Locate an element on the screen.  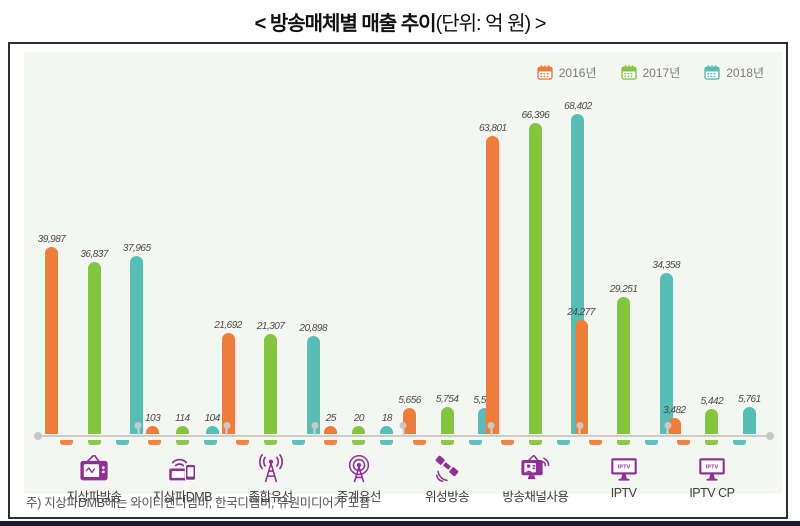
legend-label: 2018년 is located at coordinates (745, 73).